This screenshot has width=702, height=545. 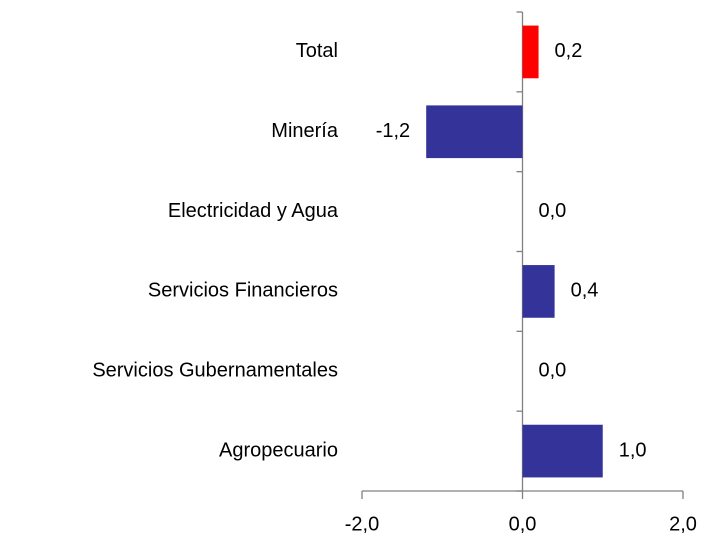 What do you see at coordinates (523, 524) in the screenshot?
I see `x-tick-label: 0,0` at bounding box center [523, 524].